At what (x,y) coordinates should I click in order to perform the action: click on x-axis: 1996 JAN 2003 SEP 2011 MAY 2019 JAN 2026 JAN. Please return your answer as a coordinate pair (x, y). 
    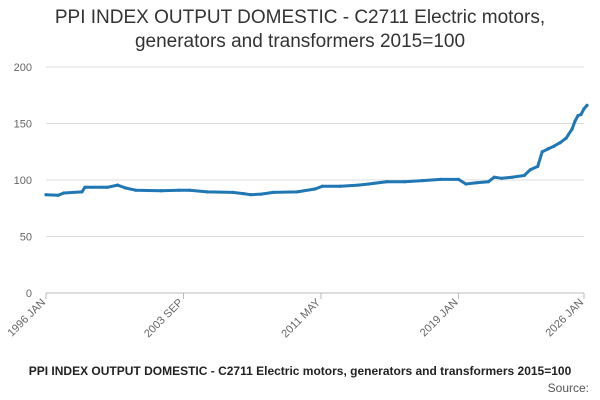
    Looking at the image, I should click on (295, 316).